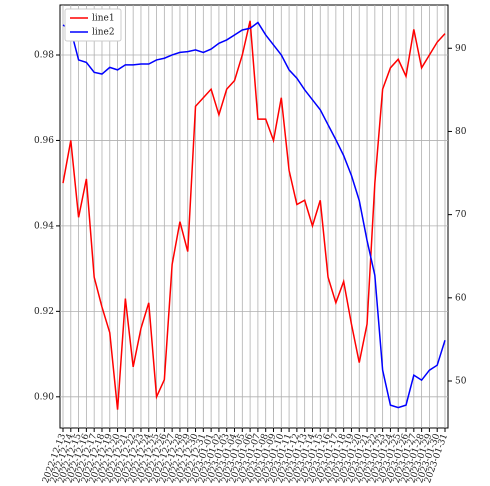 This screenshot has width=490, height=486. What do you see at coordinates (44, 397) in the screenshot?
I see `y-tick-label: 0.90` at bounding box center [44, 397].